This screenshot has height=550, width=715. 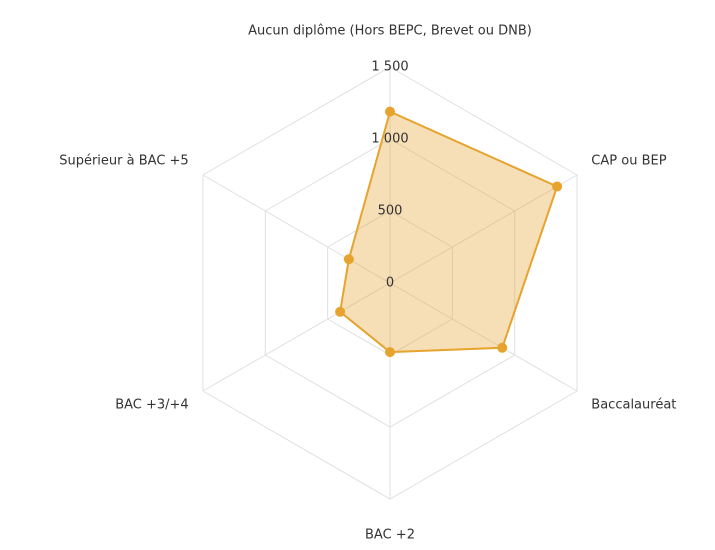 I want to click on category-label: CAP ou BEP, so click(x=628, y=161).